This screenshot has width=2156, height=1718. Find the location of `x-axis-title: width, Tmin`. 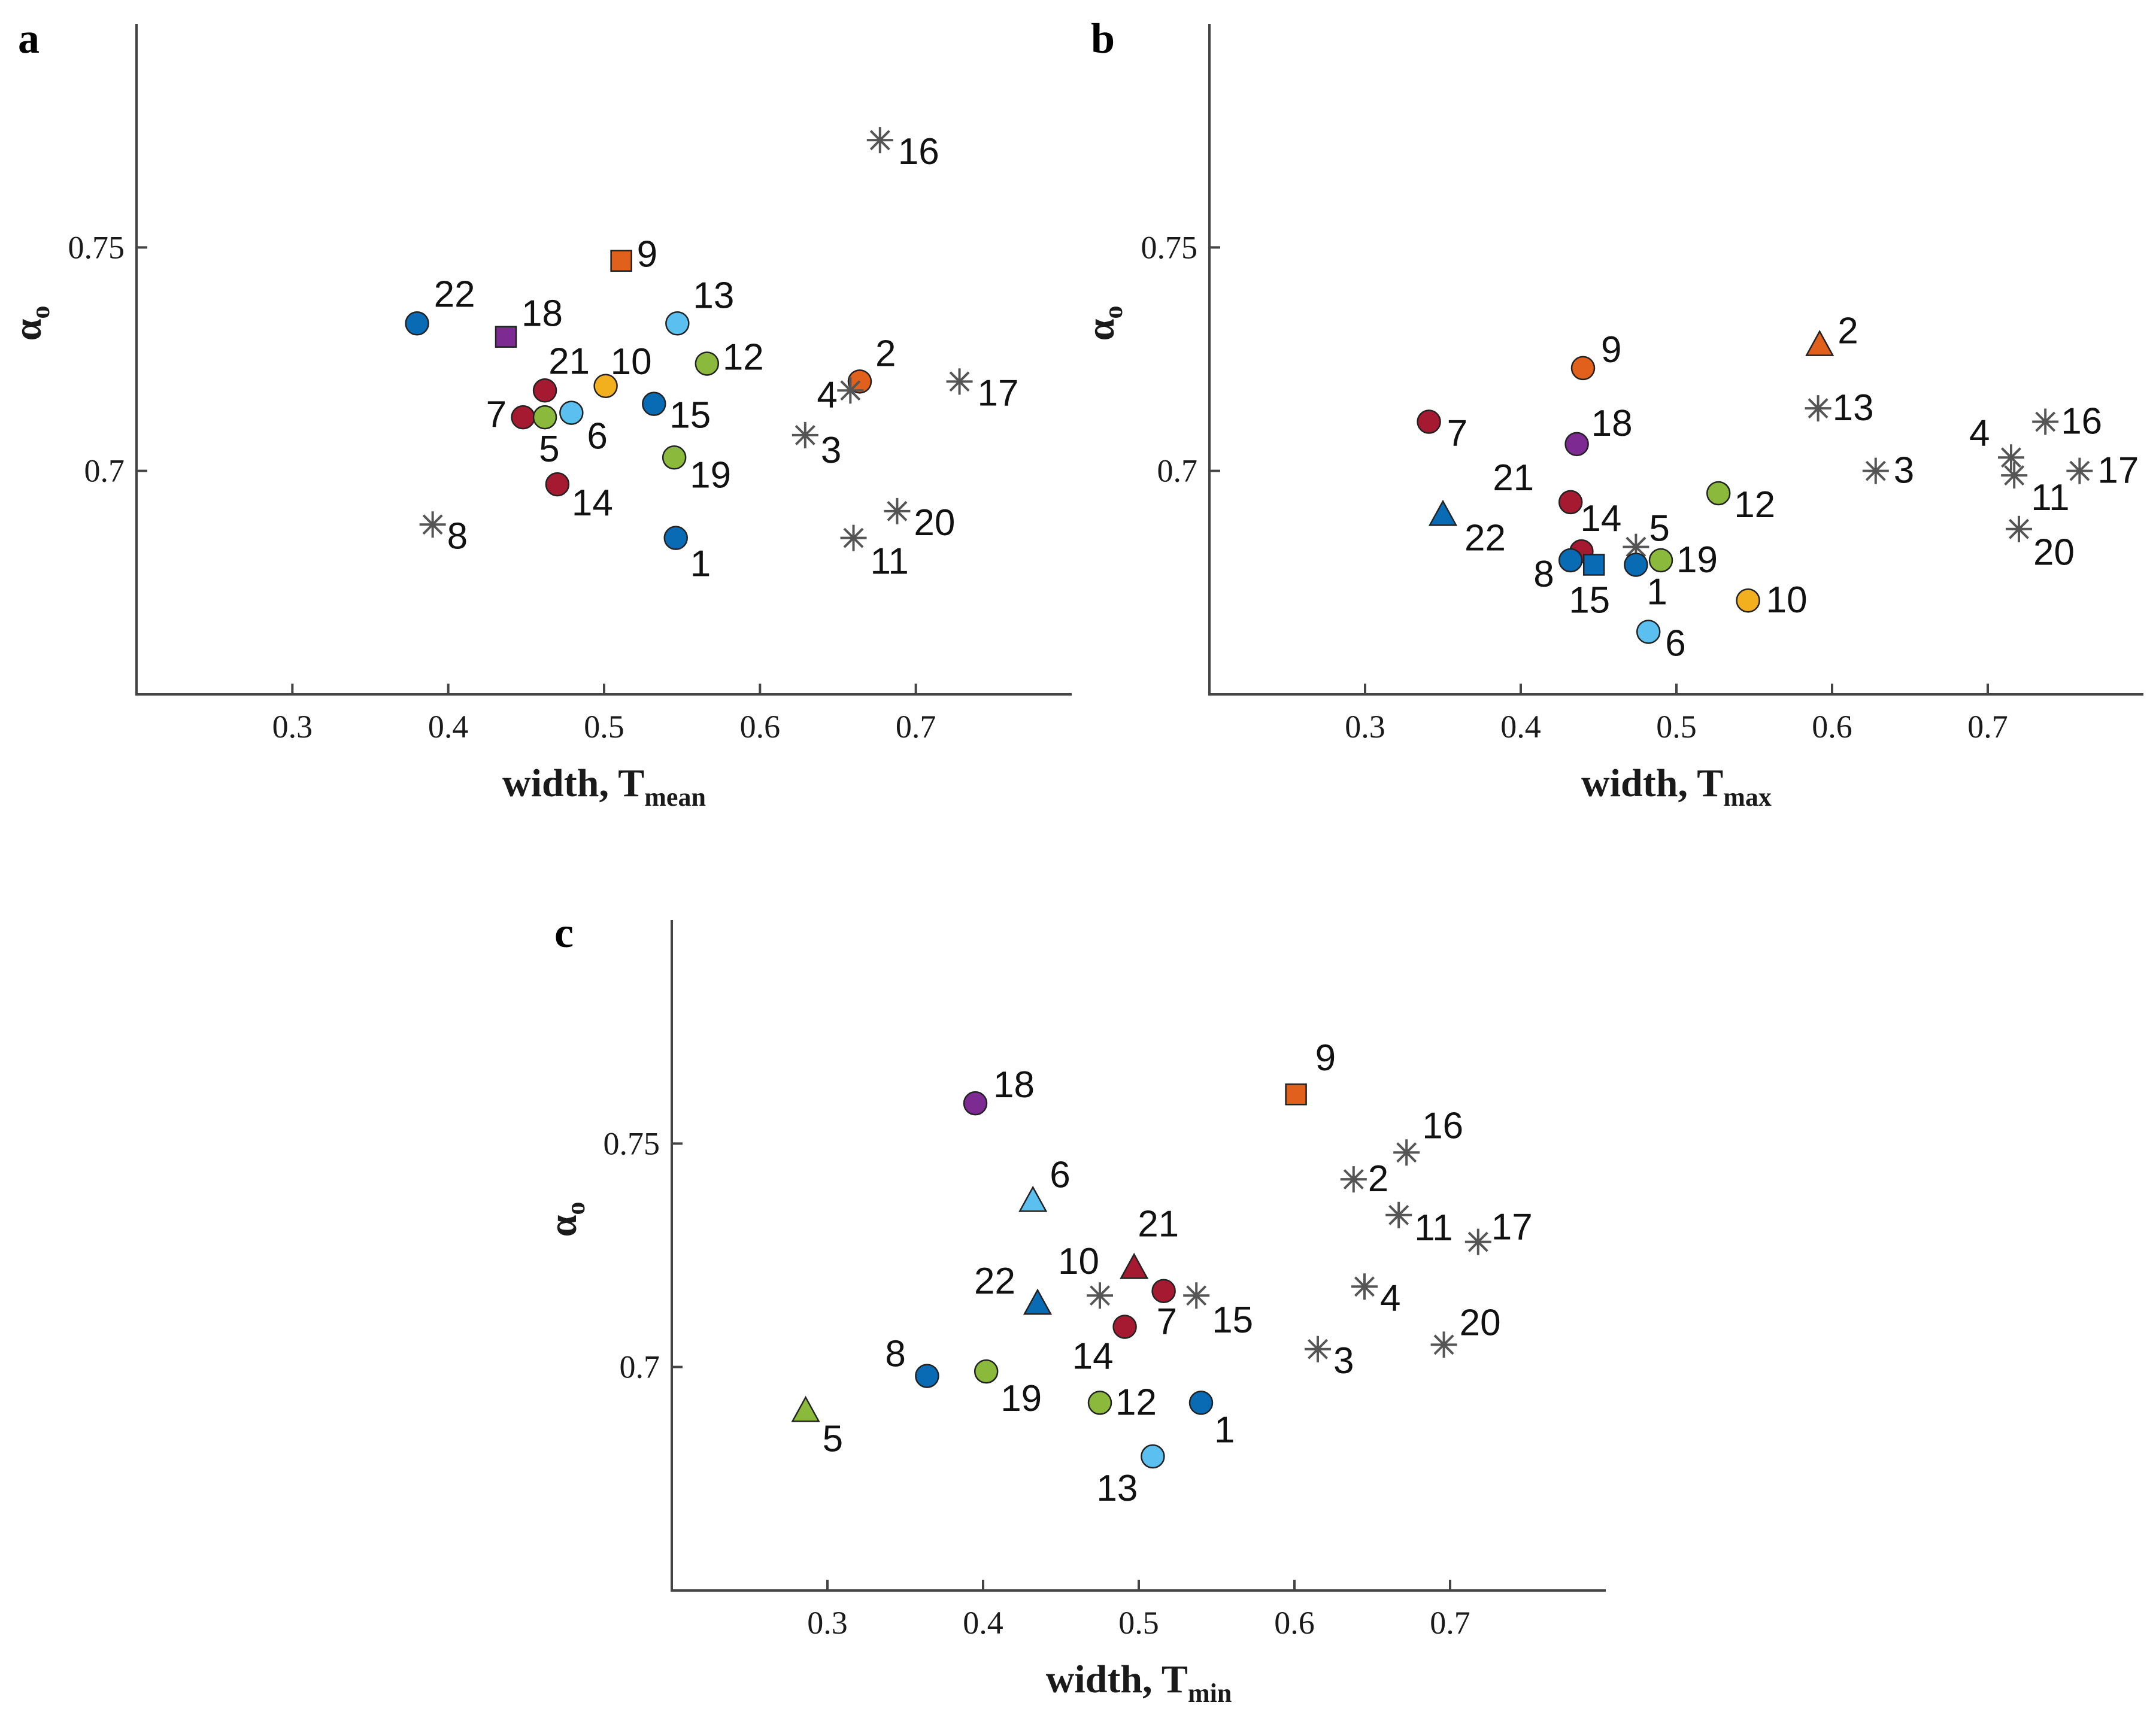

x-axis-title: width, Tmin is located at coordinates (1139, 1683).